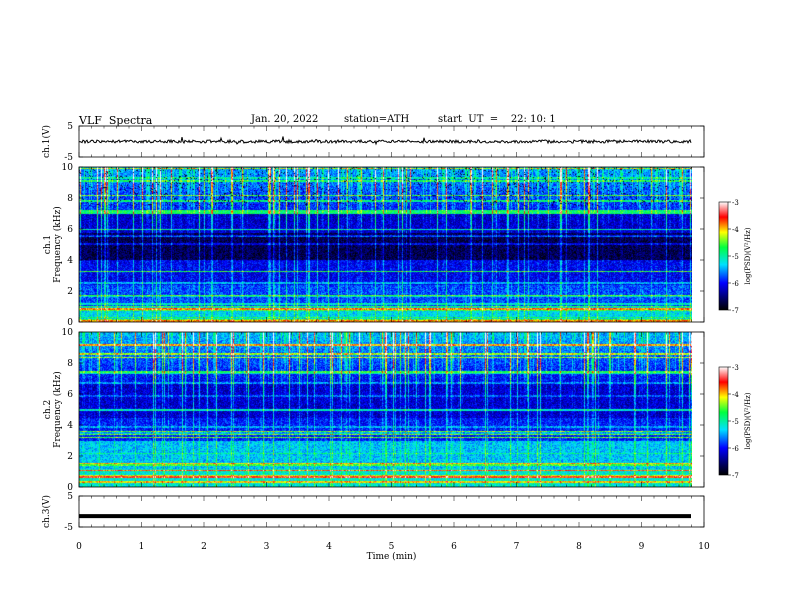 This screenshot has height=612, width=792. Describe the element at coordinates (285, 119) in the screenshot. I see `date-label: Jan. 20, 2022` at that location.